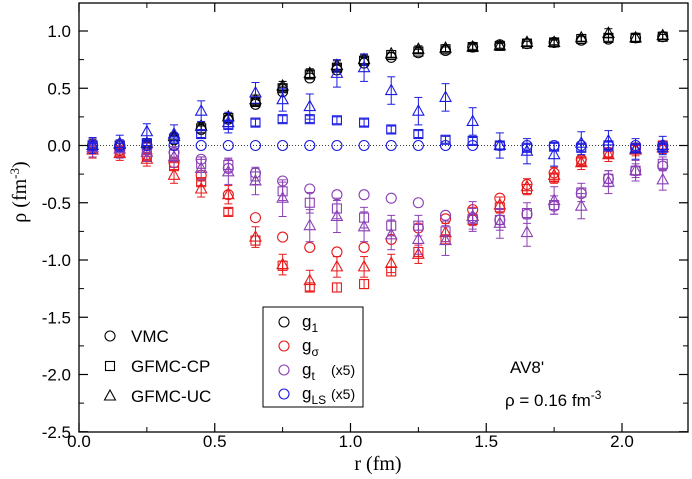 The width and height of the screenshot is (692, 479). I want to click on legend-marker-g1, so click(284, 322).